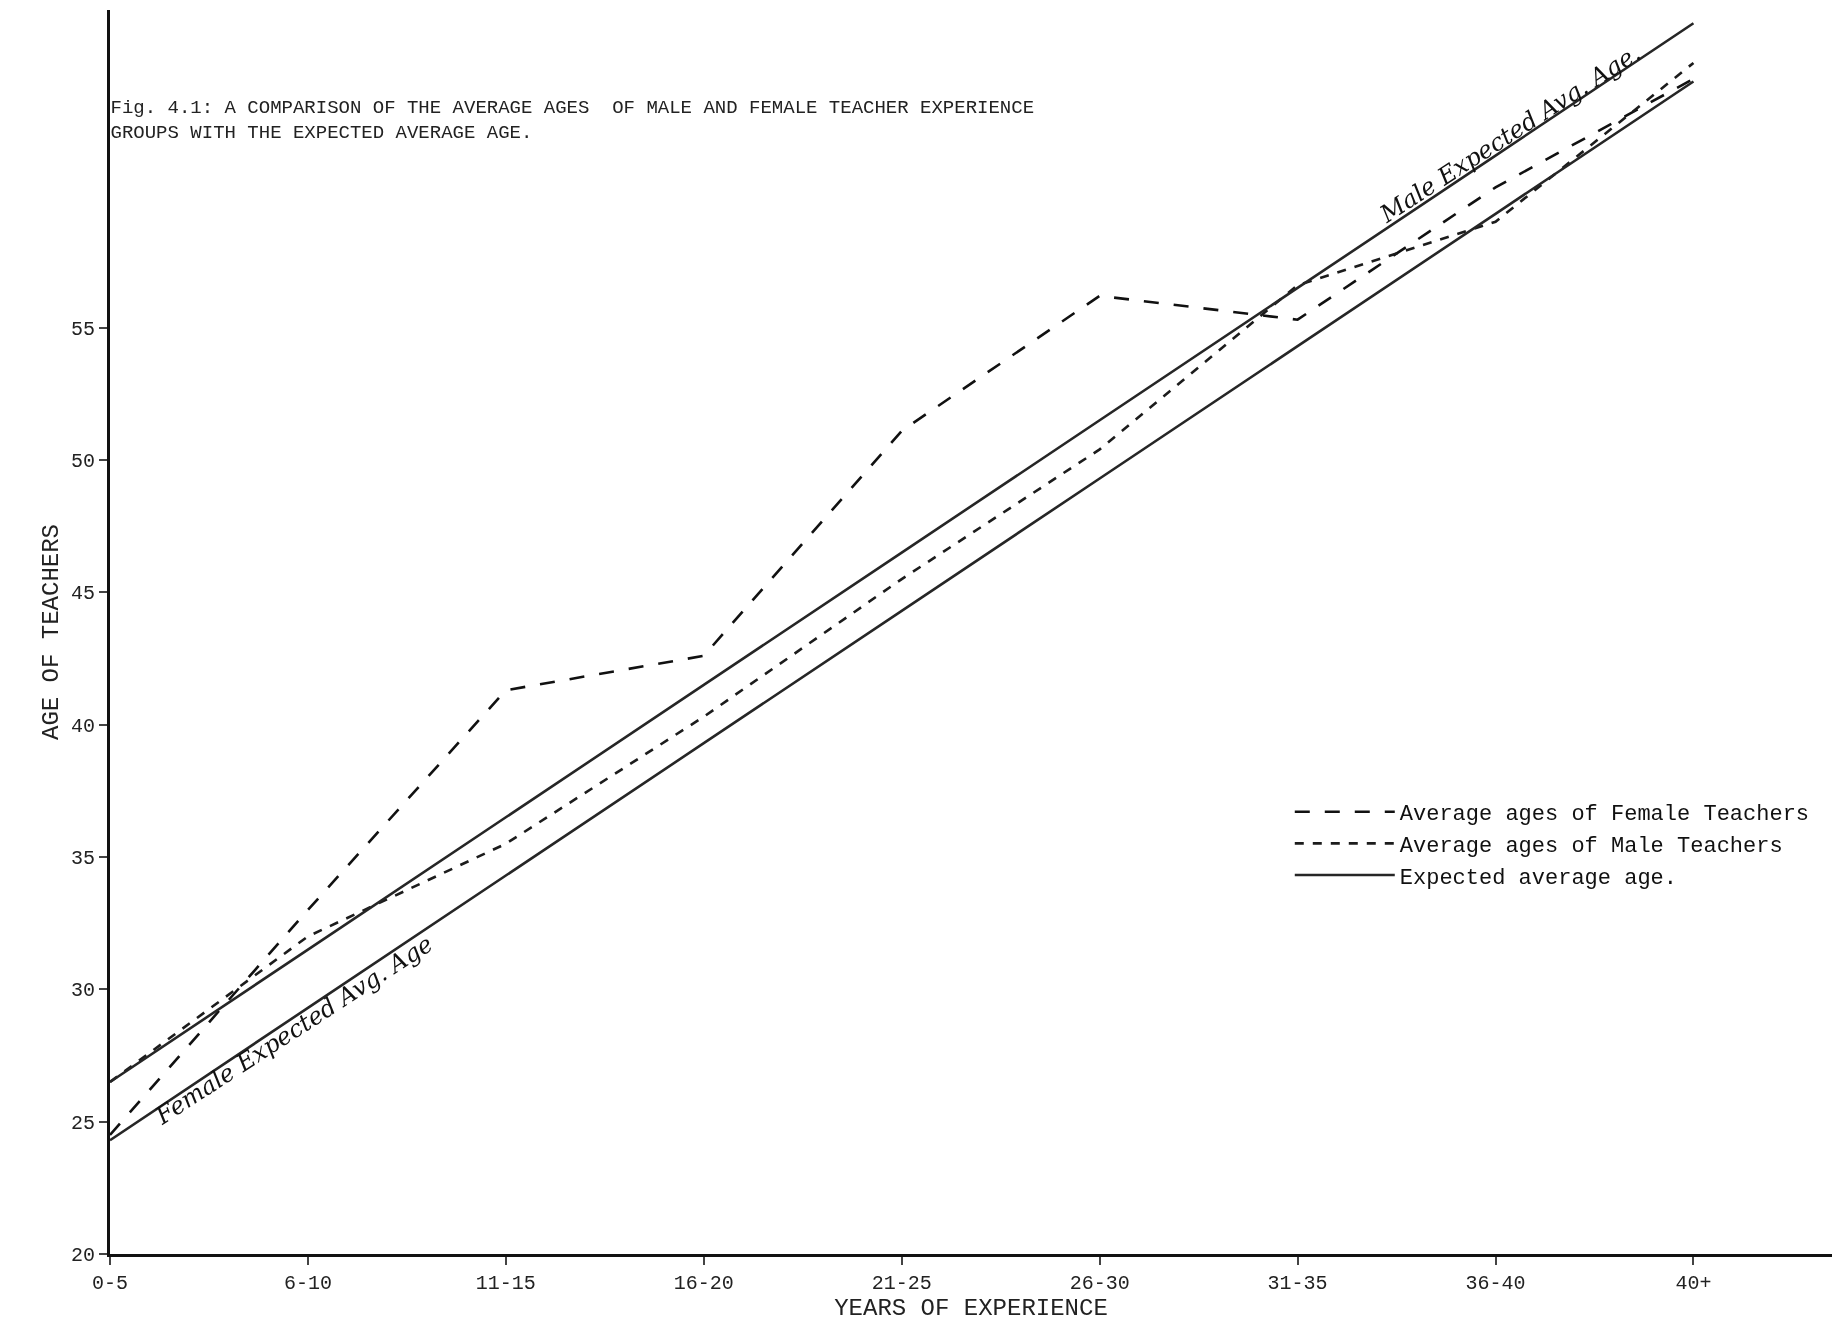  What do you see at coordinates (1693, 1283) in the screenshot?
I see `x-tick-label: 40+` at bounding box center [1693, 1283].